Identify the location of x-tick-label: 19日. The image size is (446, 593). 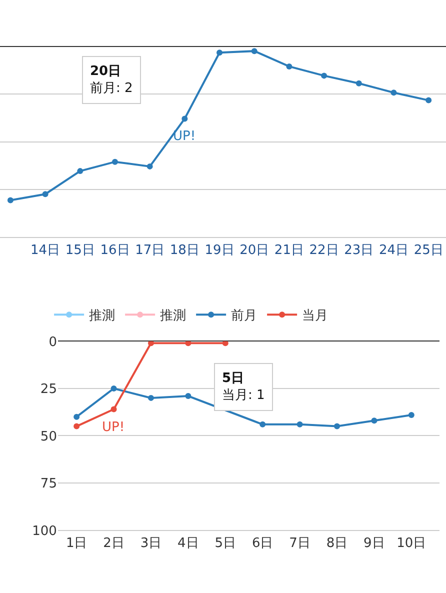
(219, 250).